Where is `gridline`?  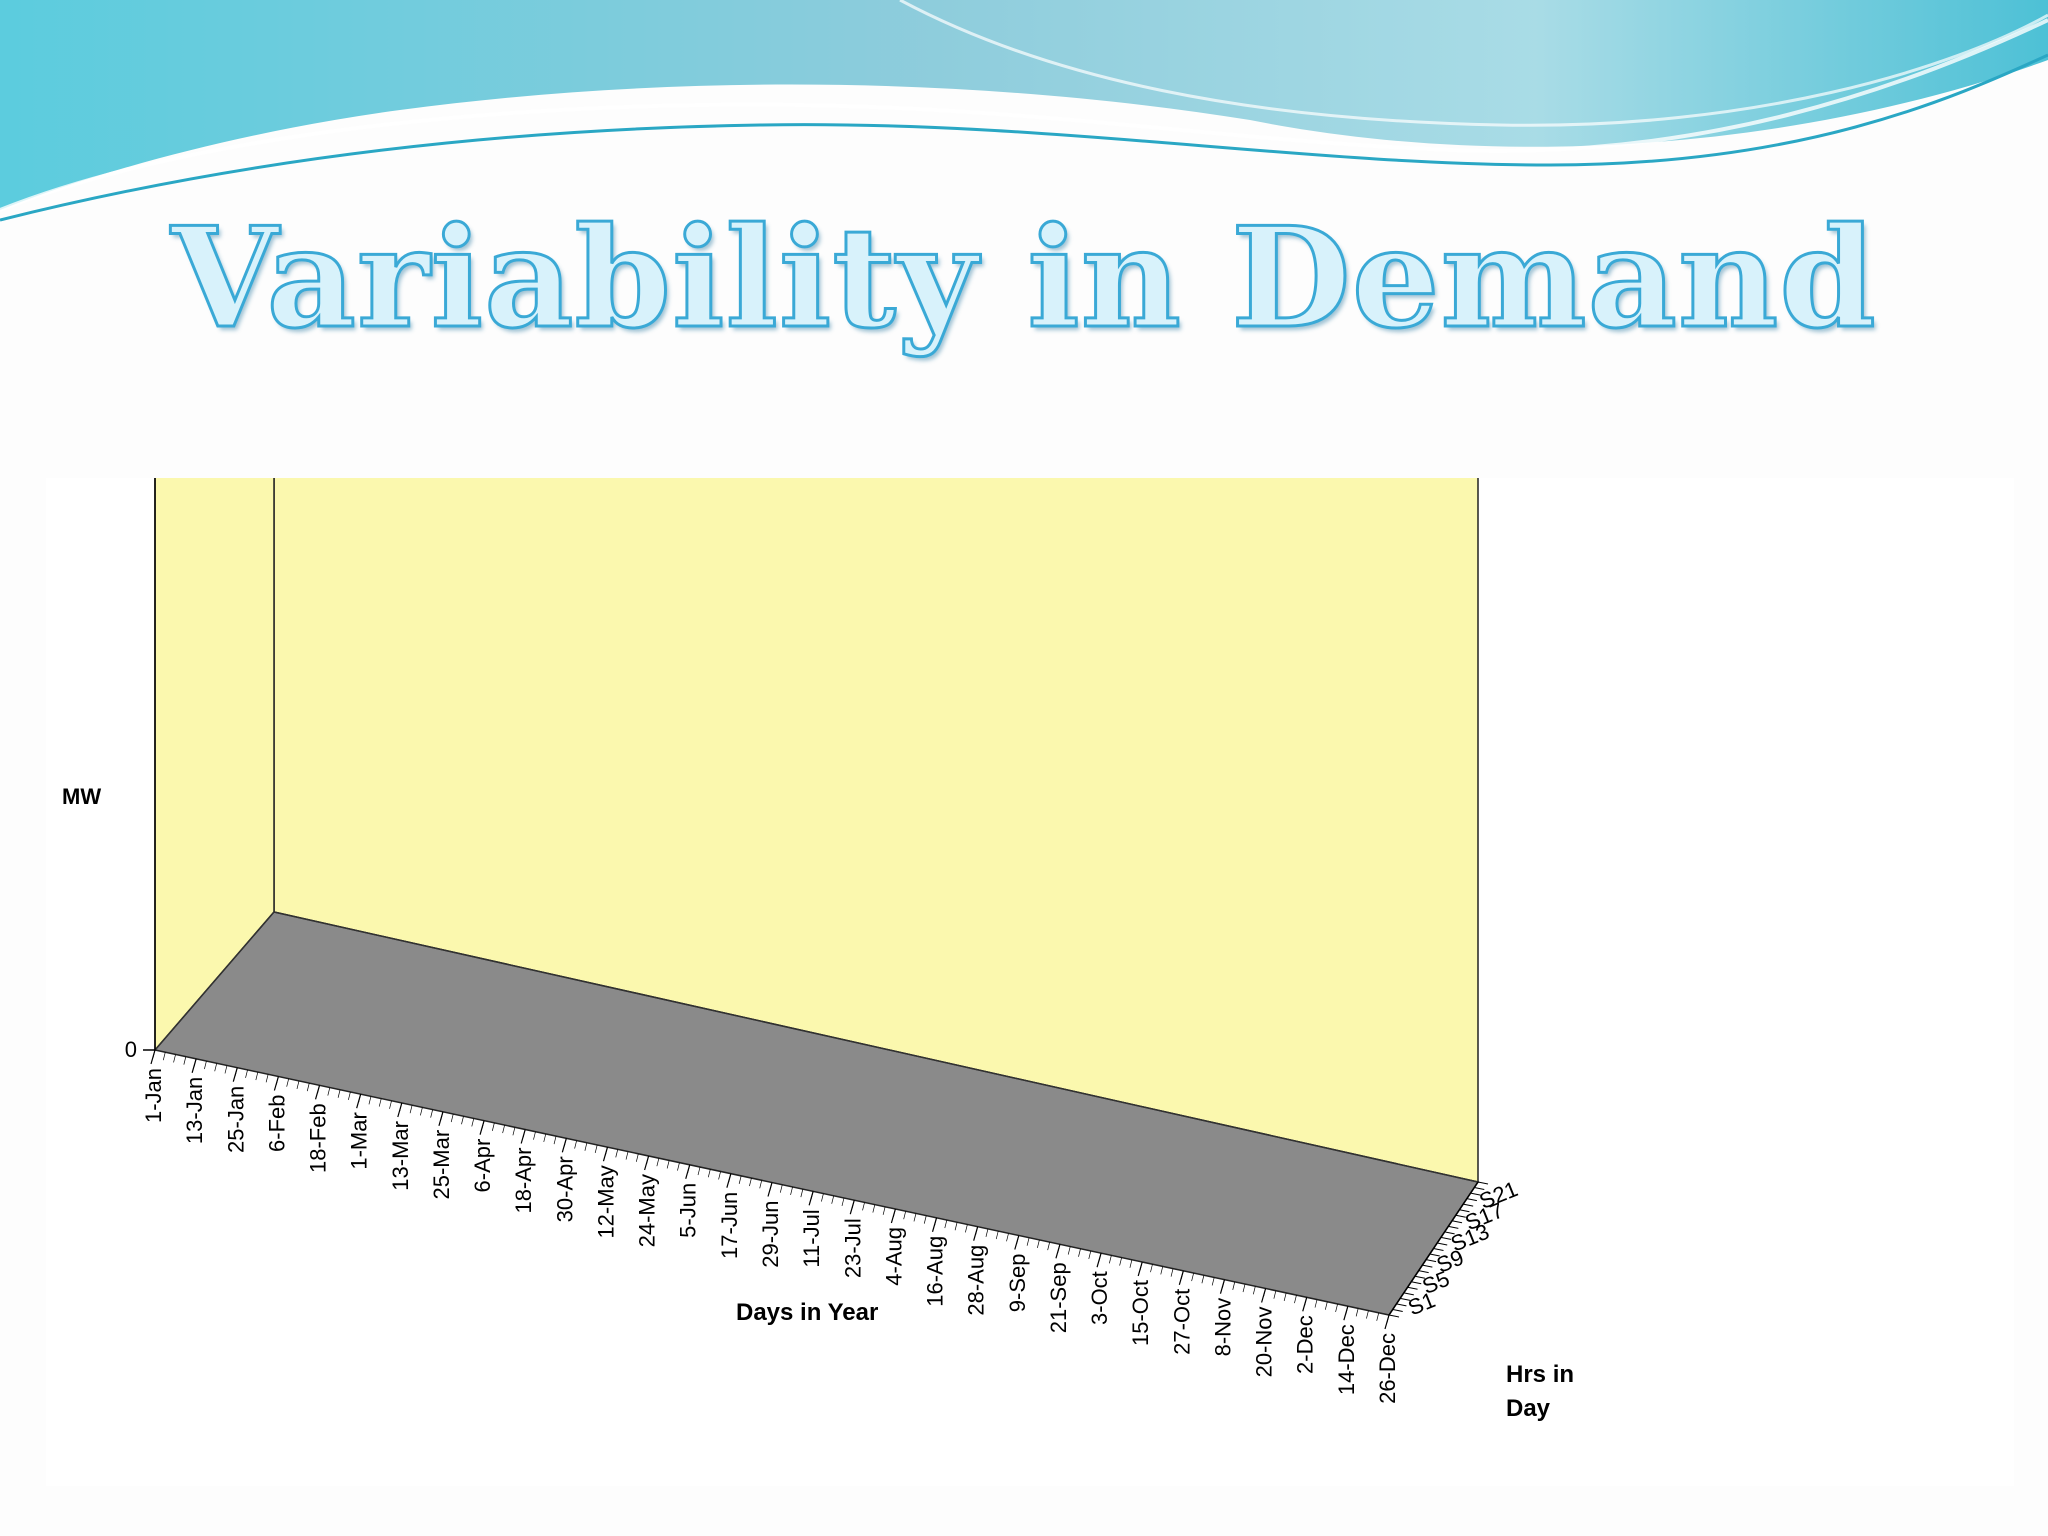
gridline is located at coordinates (816, 1047).